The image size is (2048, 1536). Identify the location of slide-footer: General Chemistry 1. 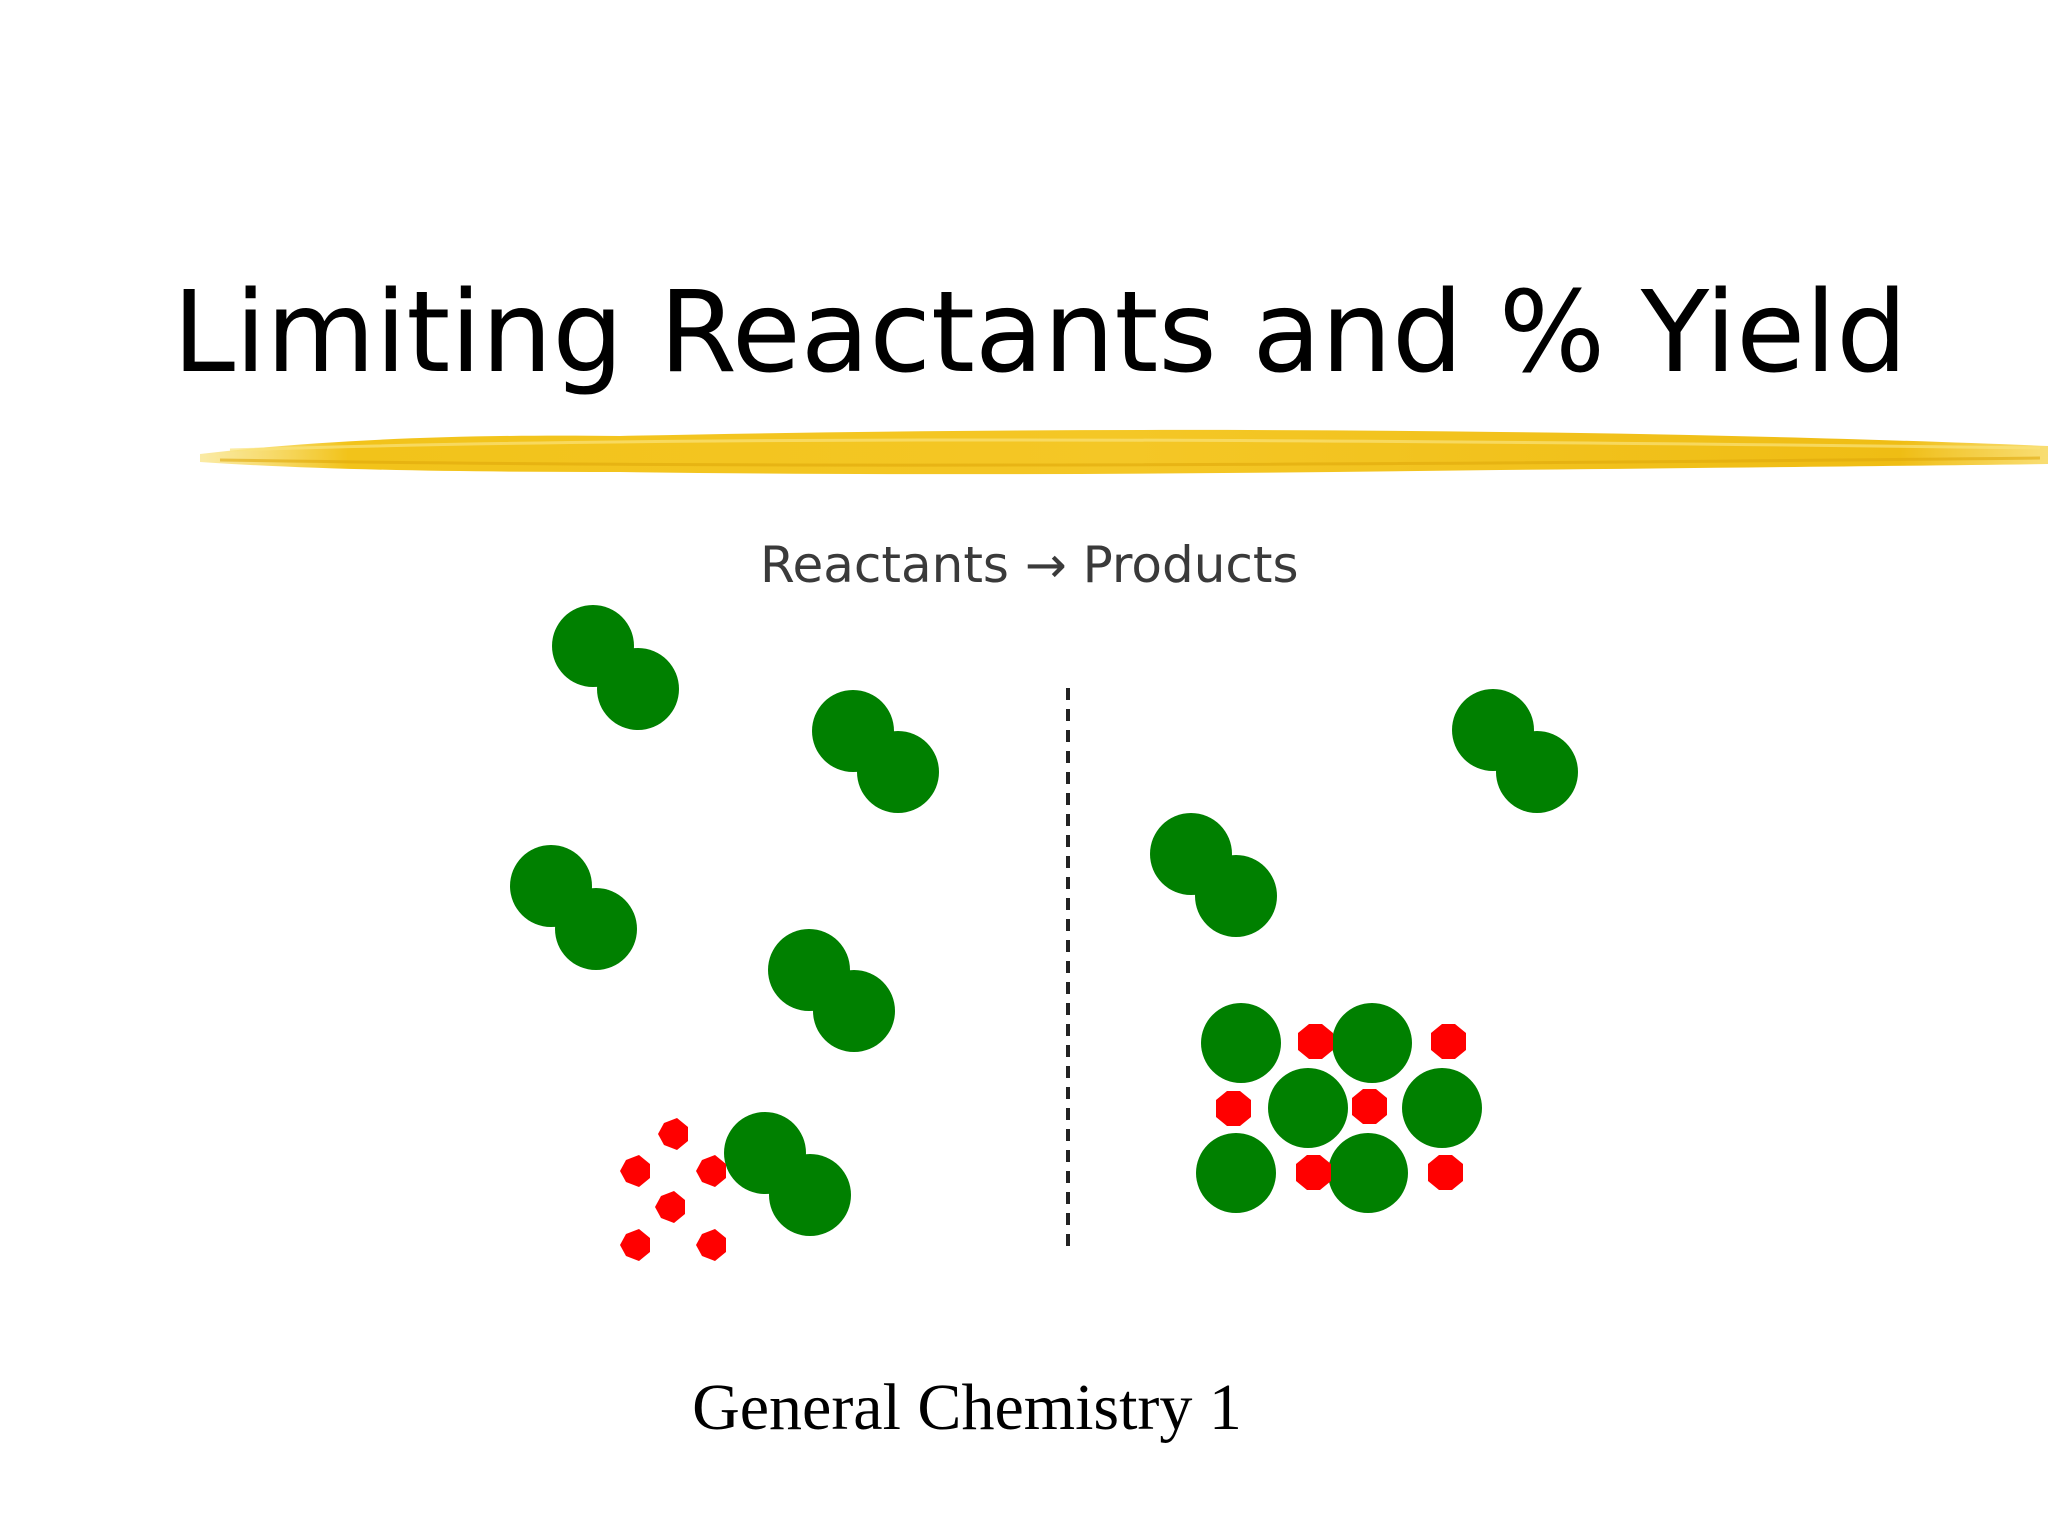
(967, 1407).